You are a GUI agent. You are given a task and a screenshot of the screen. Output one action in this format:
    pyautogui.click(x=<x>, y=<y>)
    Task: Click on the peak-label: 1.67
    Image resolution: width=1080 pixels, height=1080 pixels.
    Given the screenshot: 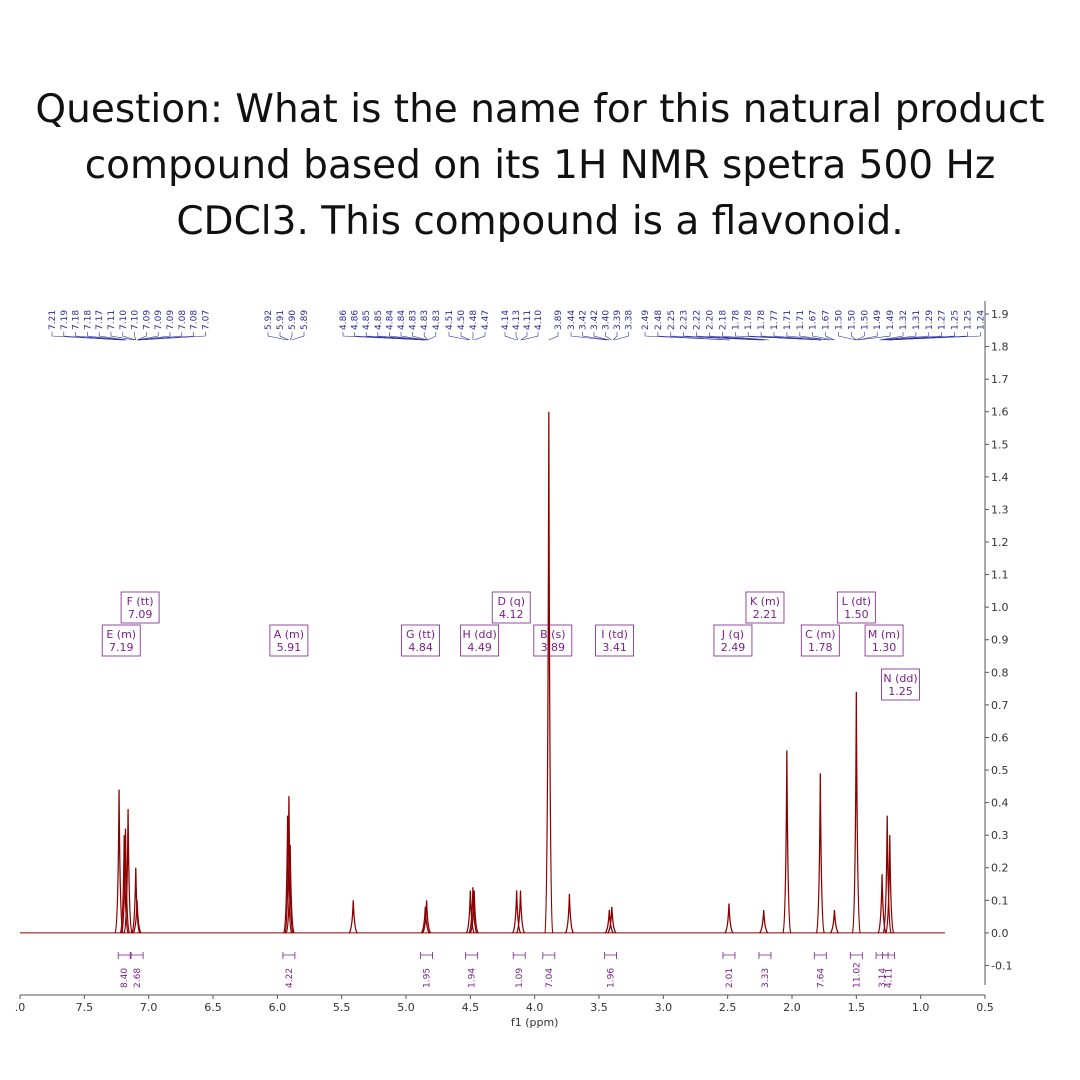 What is the action you would take?
    pyautogui.click(x=827, y=320)
    